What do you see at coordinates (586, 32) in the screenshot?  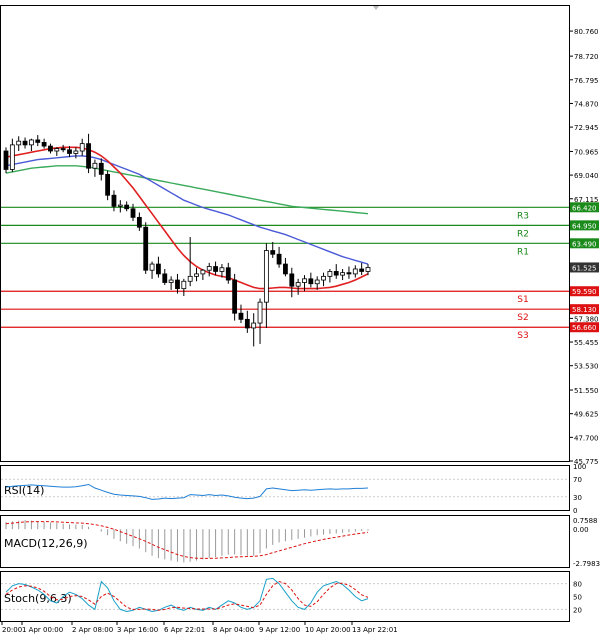 I see `price-axis-label: 80.760` at bounding box center [586, 32].